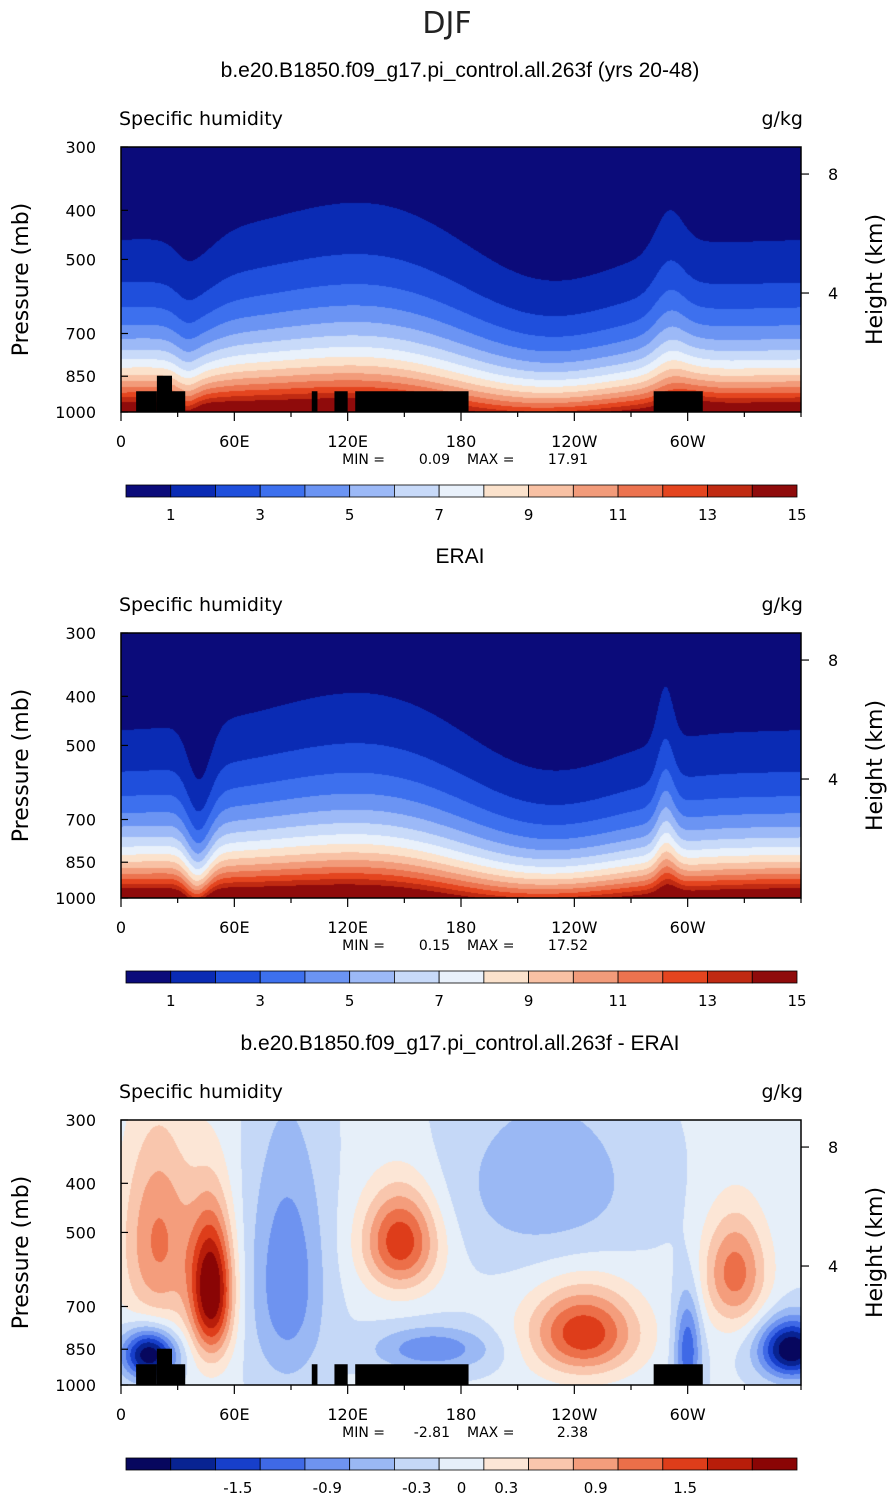 The width and height of the screenshot is (895, 1493). I want to click on colorbar: 1 3 5 7 9 11 13 15, so click(466, 990).